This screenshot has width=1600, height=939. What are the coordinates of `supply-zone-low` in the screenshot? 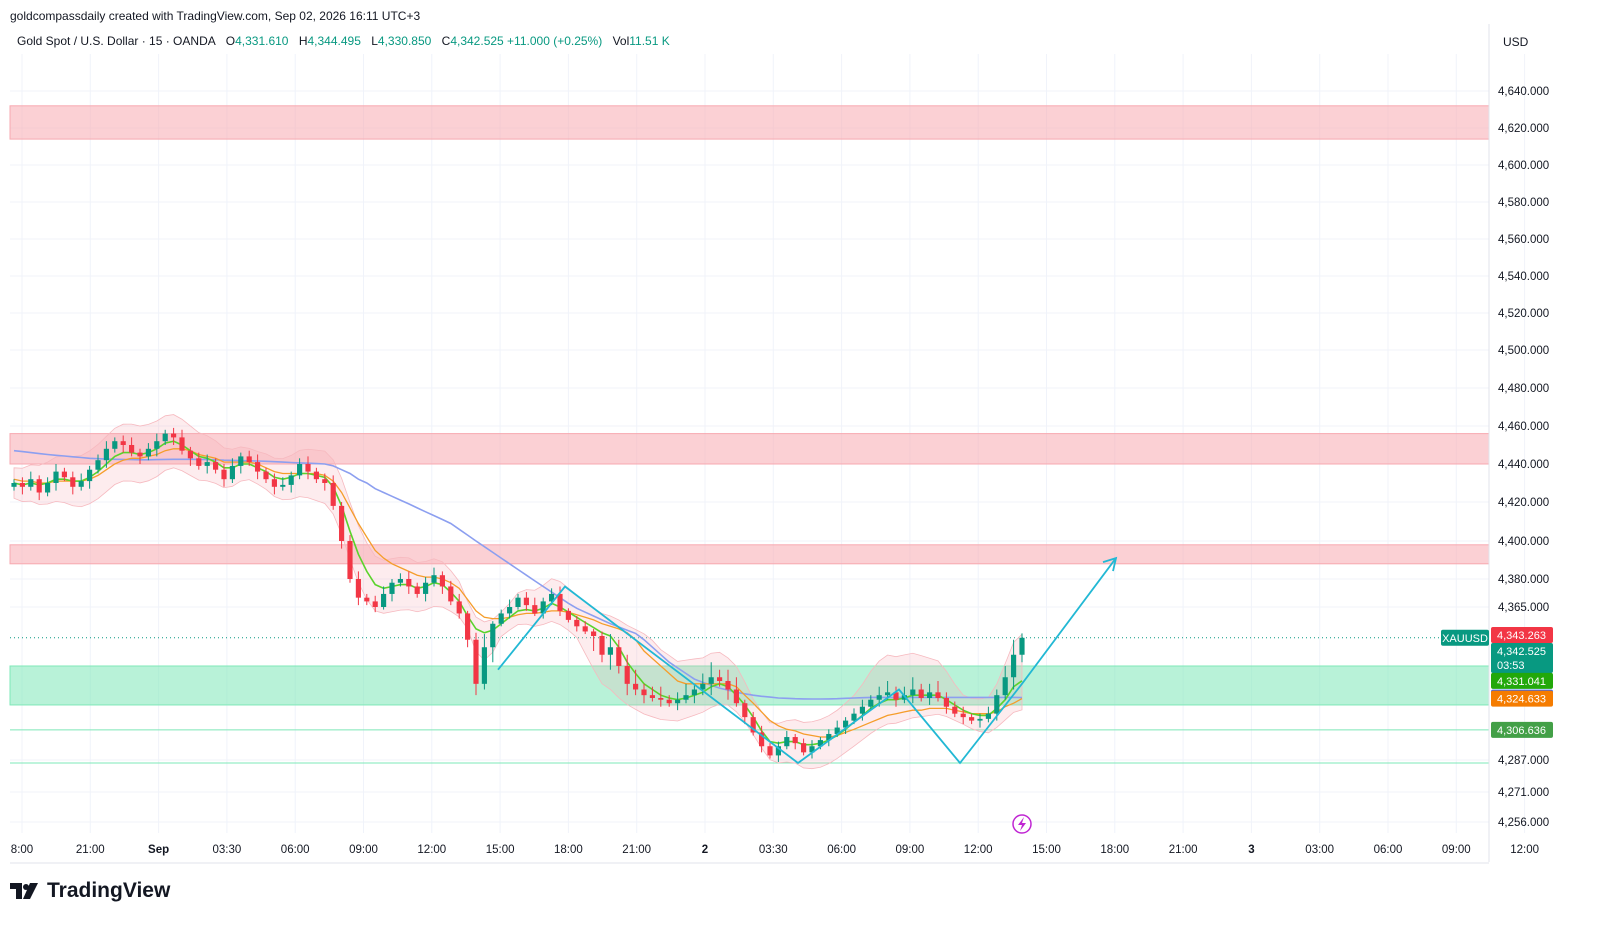 It's located at (749, 554).